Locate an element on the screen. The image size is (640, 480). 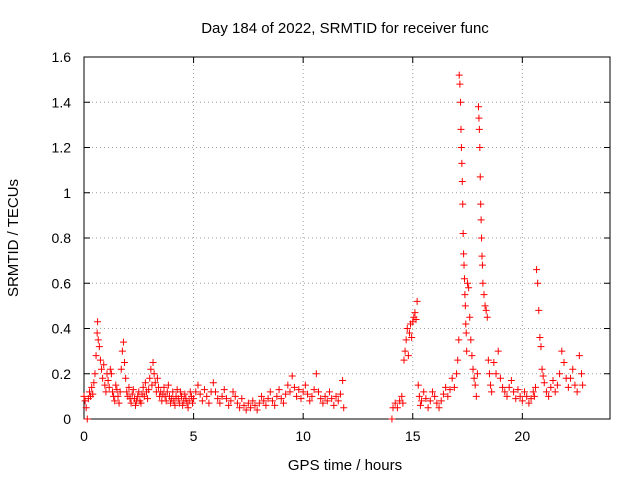
y-tick-label: 1.4 is located at coordinates (62, 102).